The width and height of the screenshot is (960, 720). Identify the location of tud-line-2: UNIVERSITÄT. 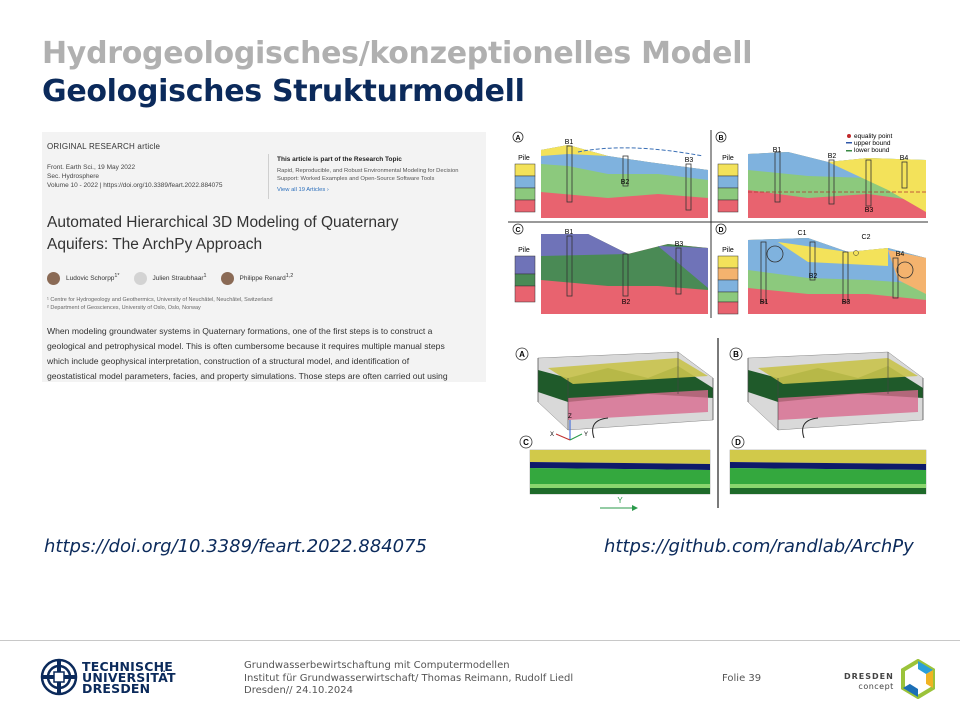
(129, 677).